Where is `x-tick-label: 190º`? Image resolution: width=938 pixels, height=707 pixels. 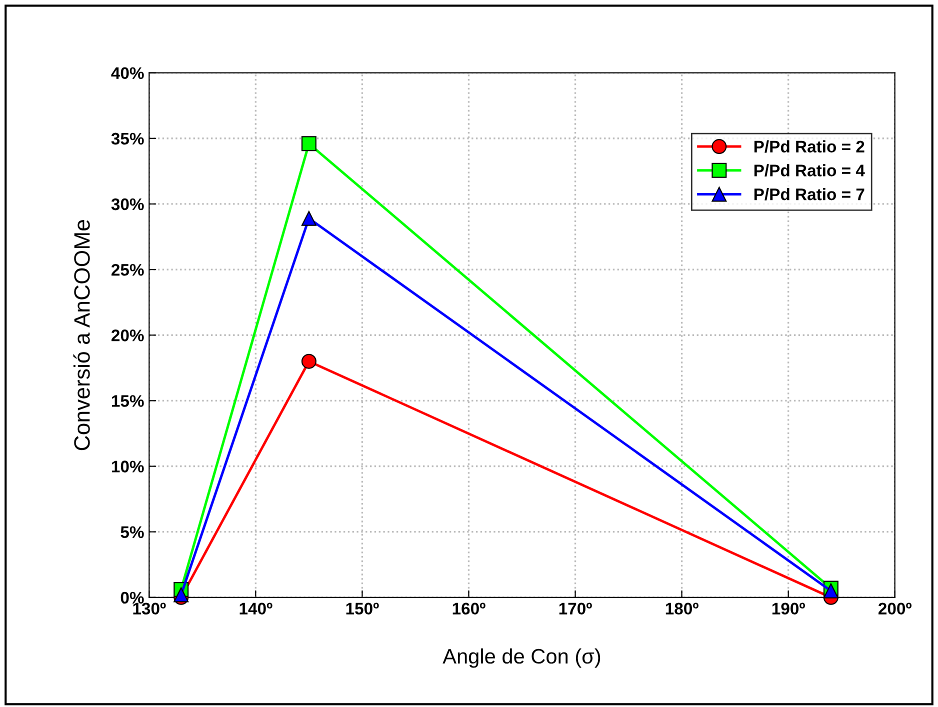 x-tick-label: 190º is located at coordinates (788, 608).